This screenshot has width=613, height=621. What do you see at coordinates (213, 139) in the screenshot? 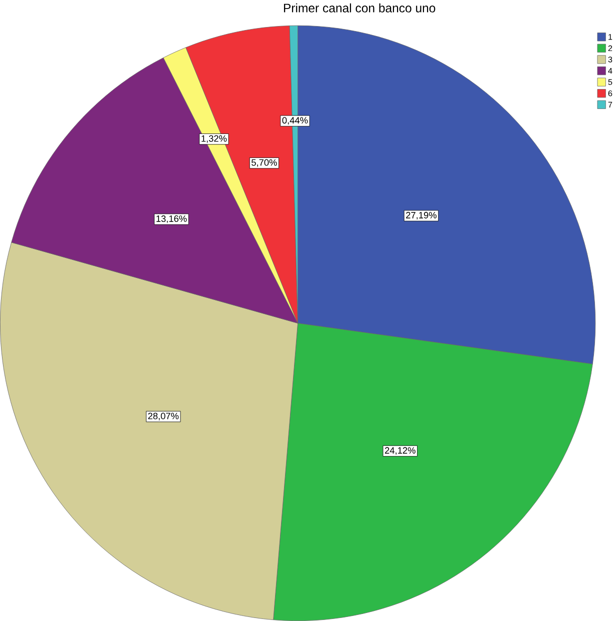
I see `data-label: 1,32%` at bounding box center [213, 139].